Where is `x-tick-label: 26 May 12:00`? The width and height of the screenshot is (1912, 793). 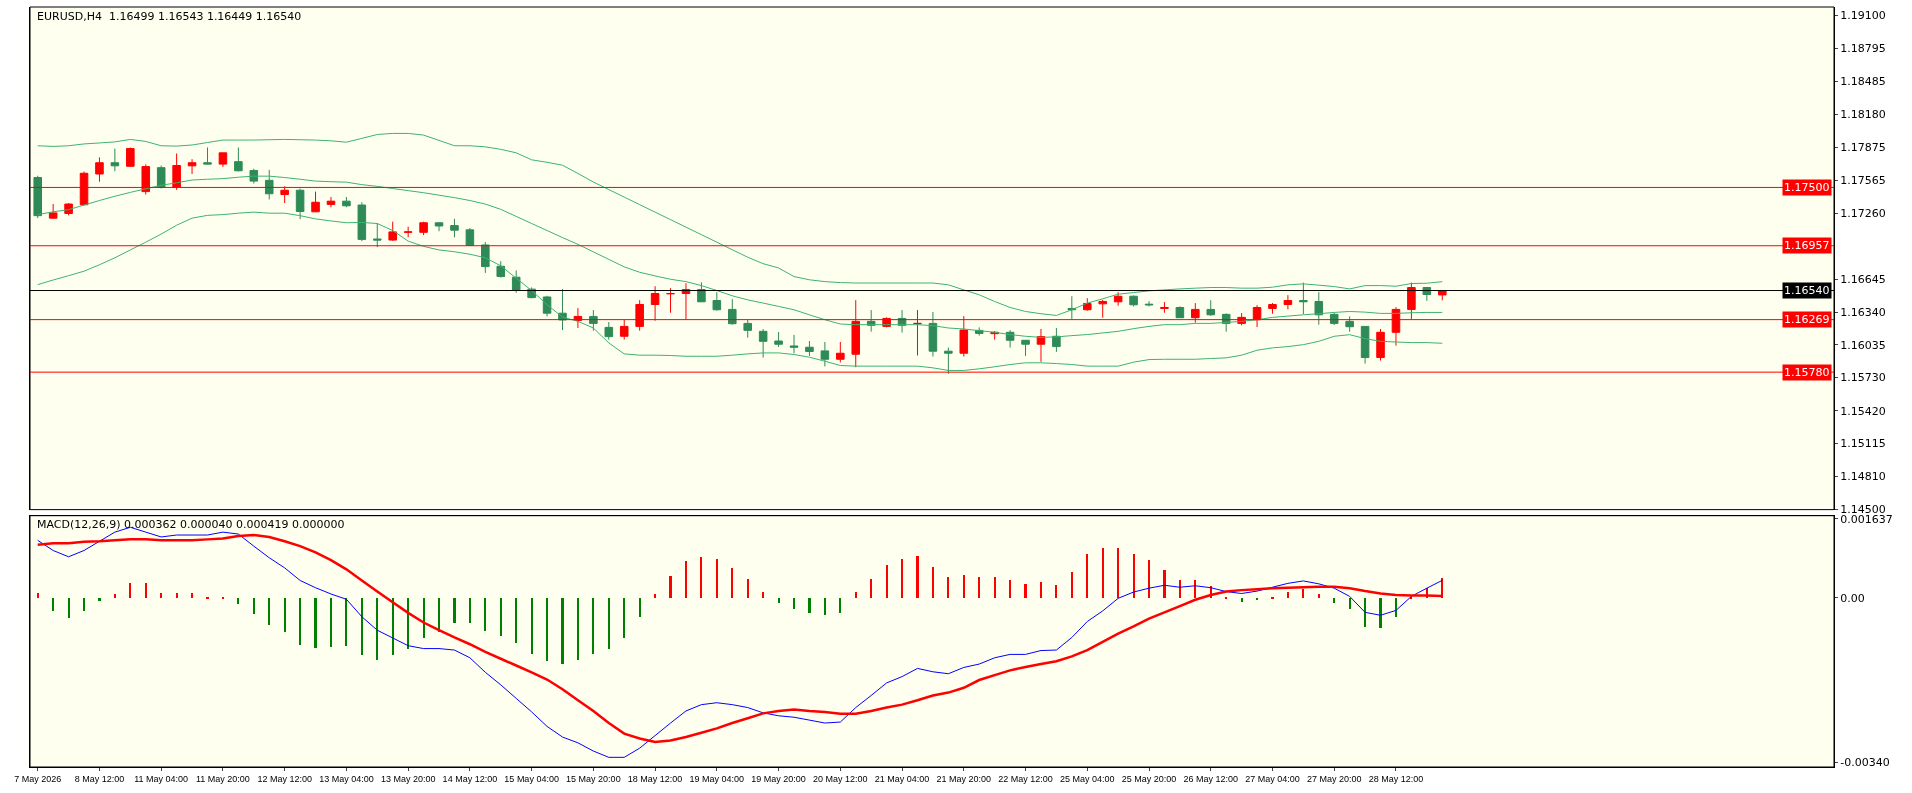 x-tick-label: 26 May 12:00 is located at coordinates (1211, 778).